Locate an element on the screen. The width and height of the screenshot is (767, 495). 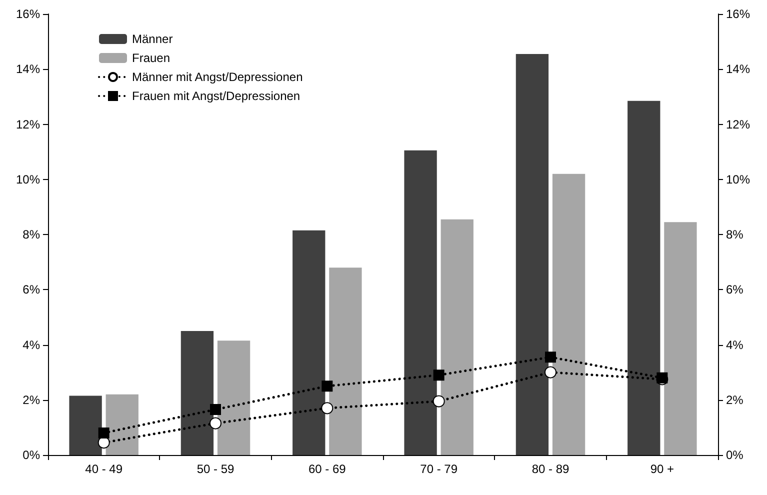
y2-tick-label: 10% is located at coordinates (738, 179).